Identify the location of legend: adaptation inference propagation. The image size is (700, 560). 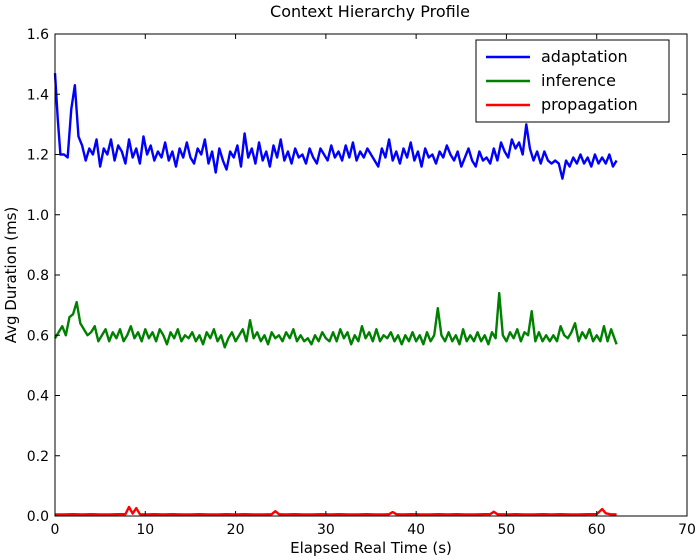
(572, 81).